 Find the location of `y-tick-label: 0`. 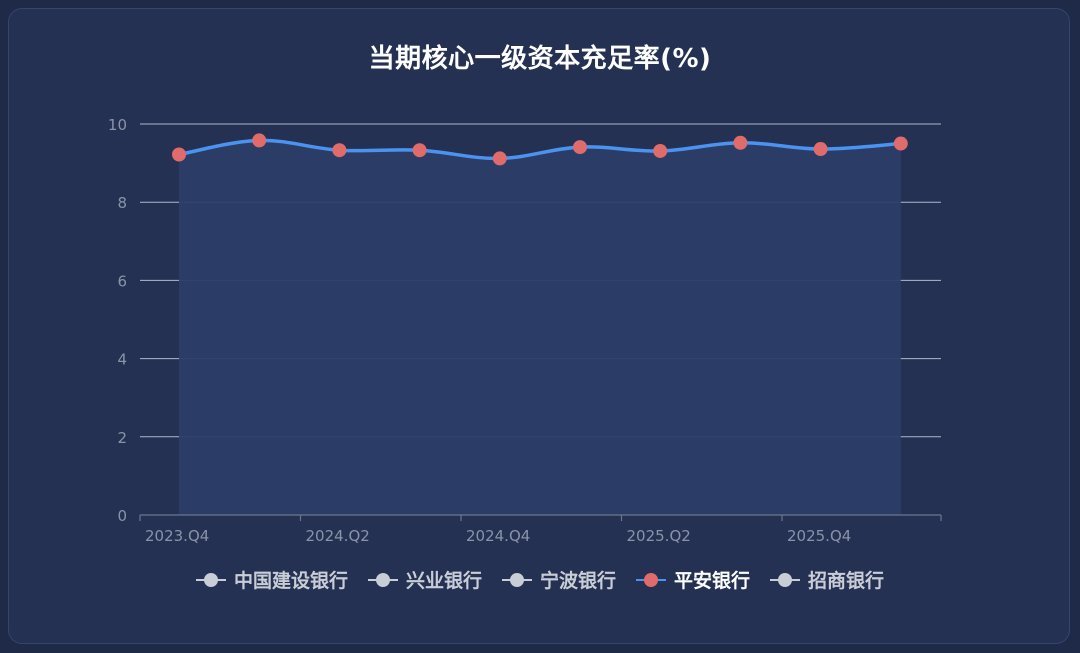

y-tick-label: 0 is located at coordinates (122, 516).